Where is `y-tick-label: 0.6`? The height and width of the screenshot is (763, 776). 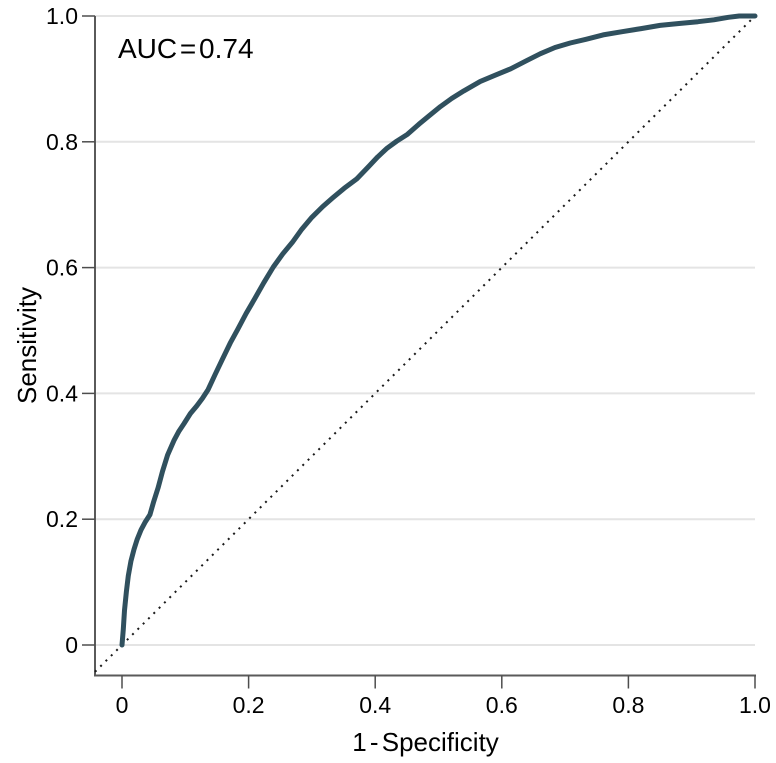
y-tick-label: 0.6 is located at coordinates (62, 268).